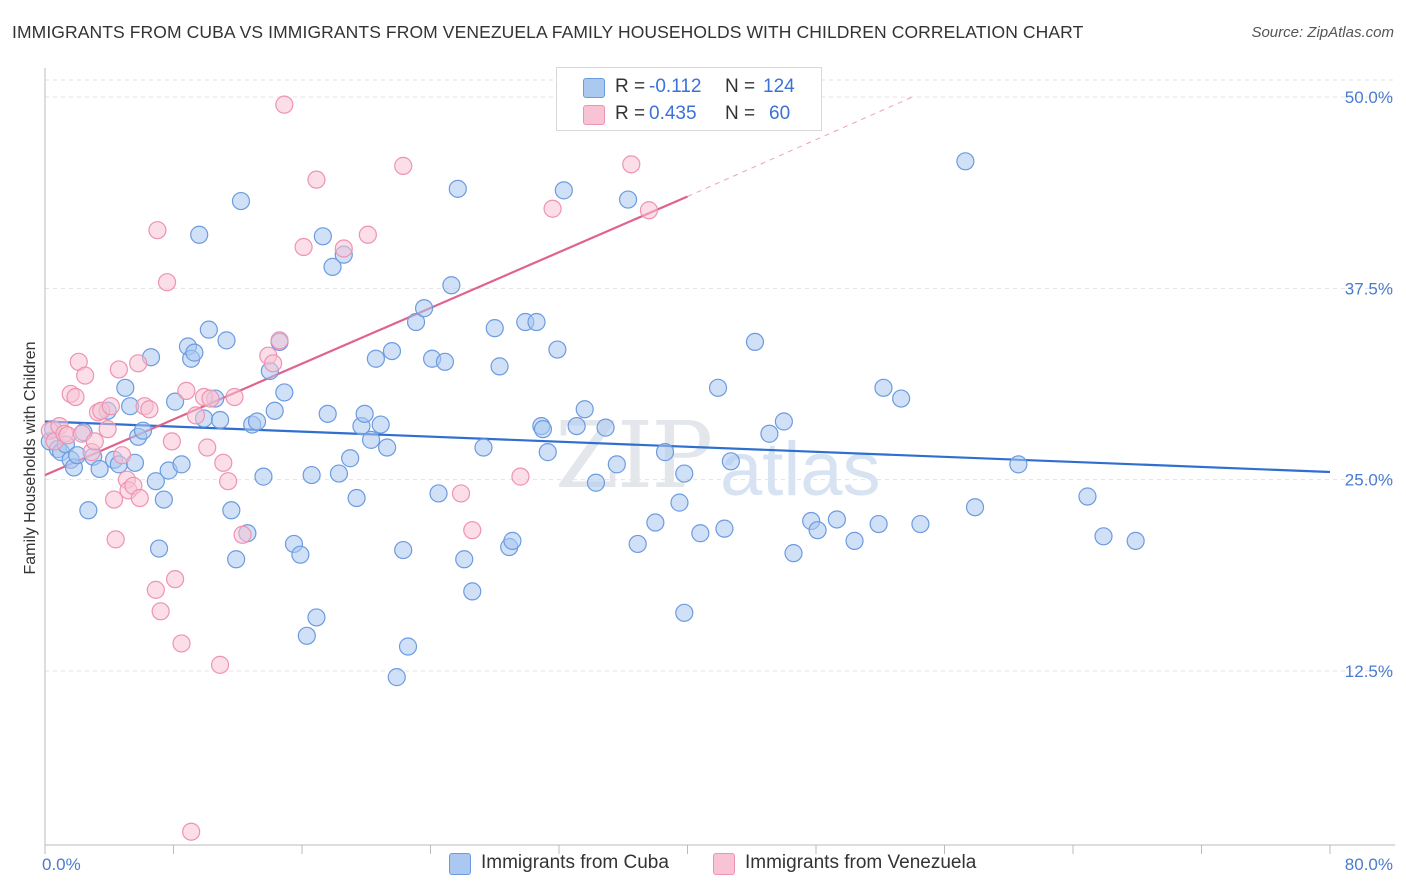 This screenshot has height=892, width=1406. I want to click on x-tick-label-min: 0.0%, so click(61, 864).